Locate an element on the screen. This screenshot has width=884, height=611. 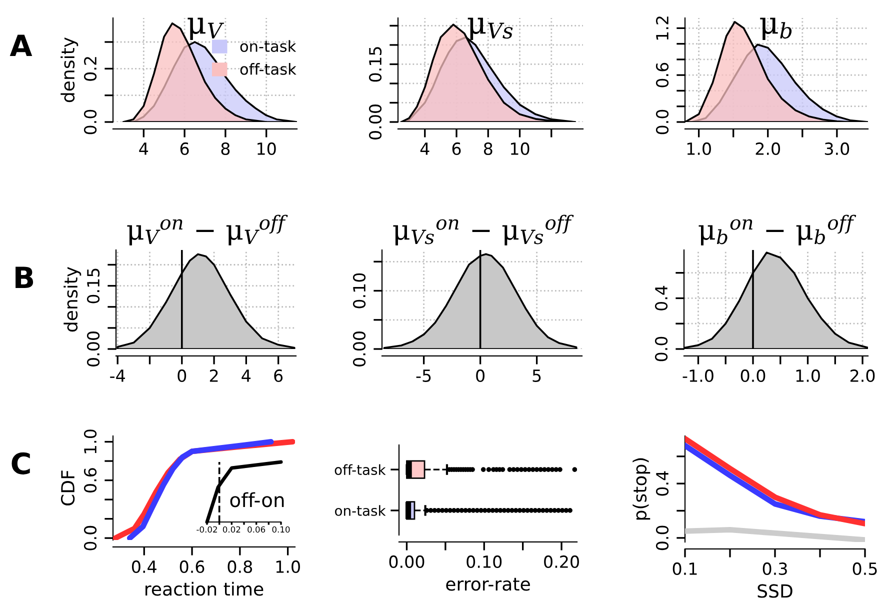
x-tick-label: 5 is located at coordinates (536, 376).